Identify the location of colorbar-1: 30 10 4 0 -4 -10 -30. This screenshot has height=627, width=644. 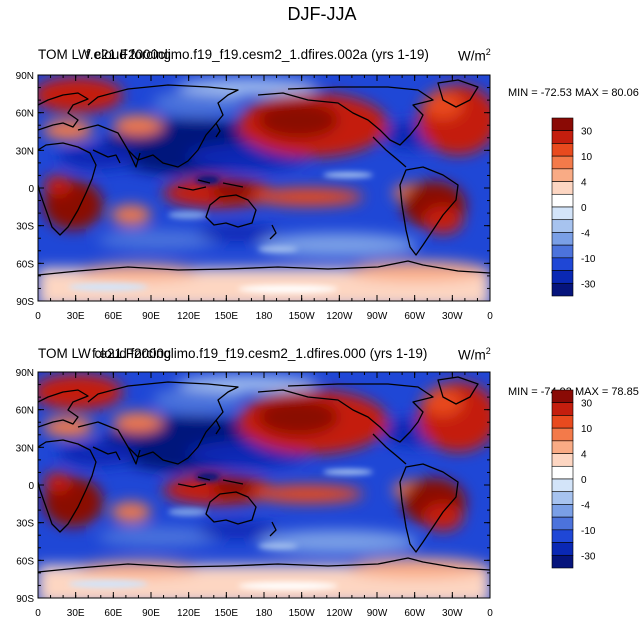
(573, 207).